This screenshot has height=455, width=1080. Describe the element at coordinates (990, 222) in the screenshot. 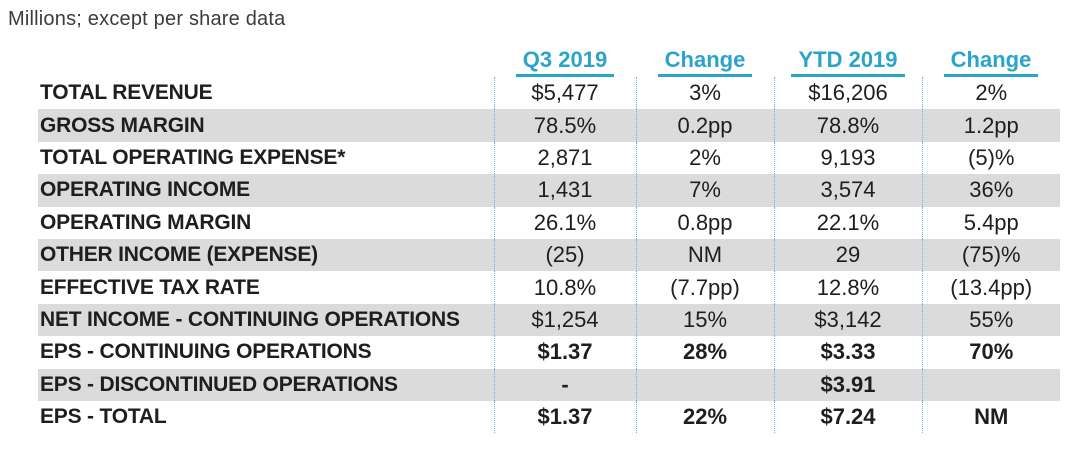

I see `cell-ytd-change: 5.4pp` at that location.